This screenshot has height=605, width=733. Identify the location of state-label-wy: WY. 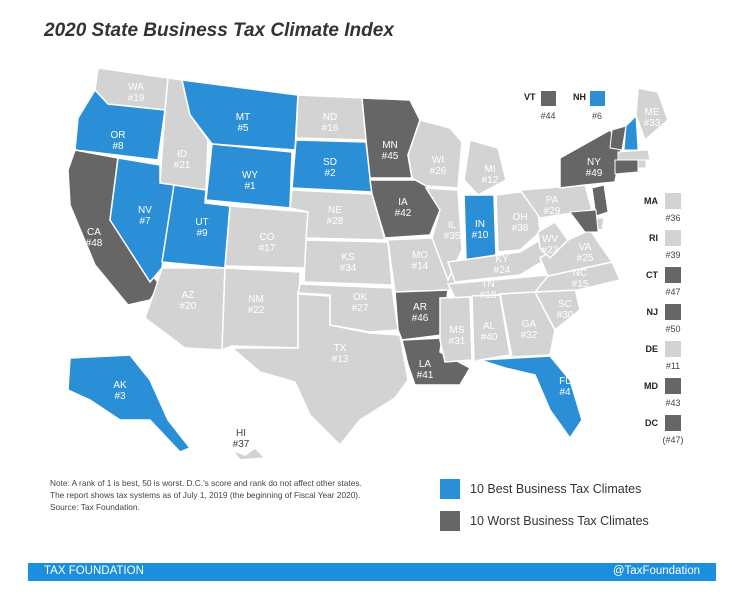
(250, 175).